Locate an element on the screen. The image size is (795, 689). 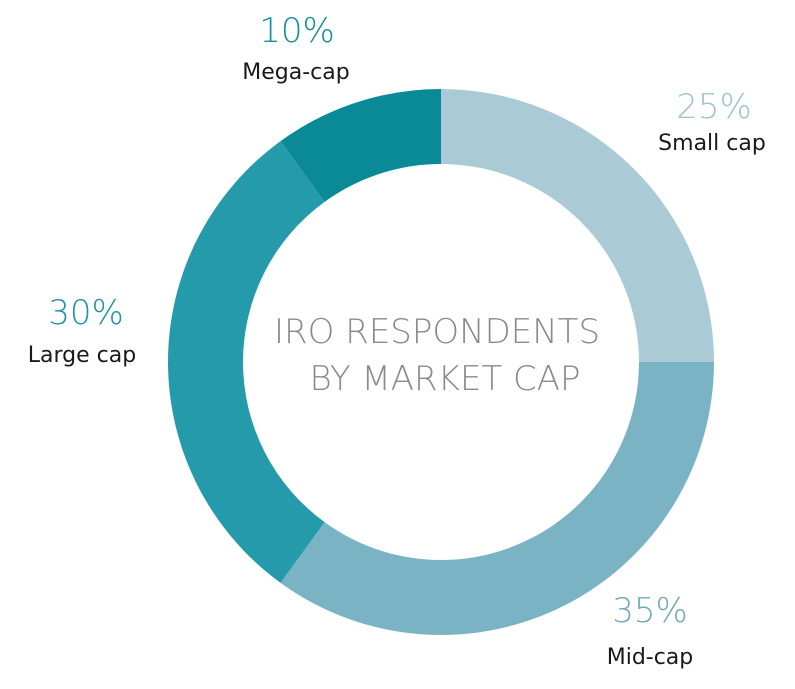
center-title-line-2: BY MARKET CAP is located at coordinates (444, 379).